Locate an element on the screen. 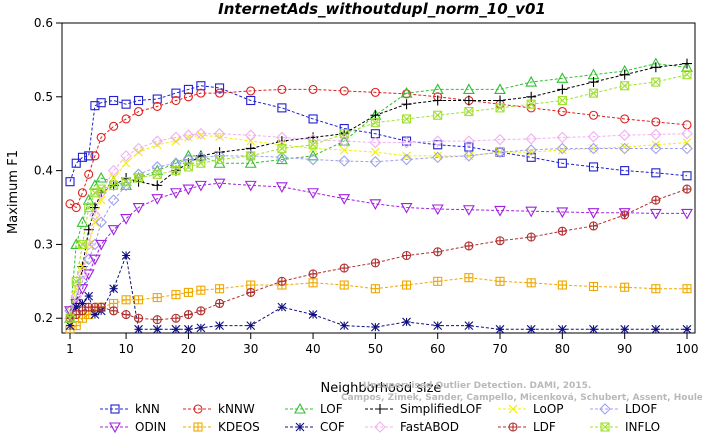 This screenshot has width=702, height=434. legend-label-lof: LOF is located at coordinates (331, 409).